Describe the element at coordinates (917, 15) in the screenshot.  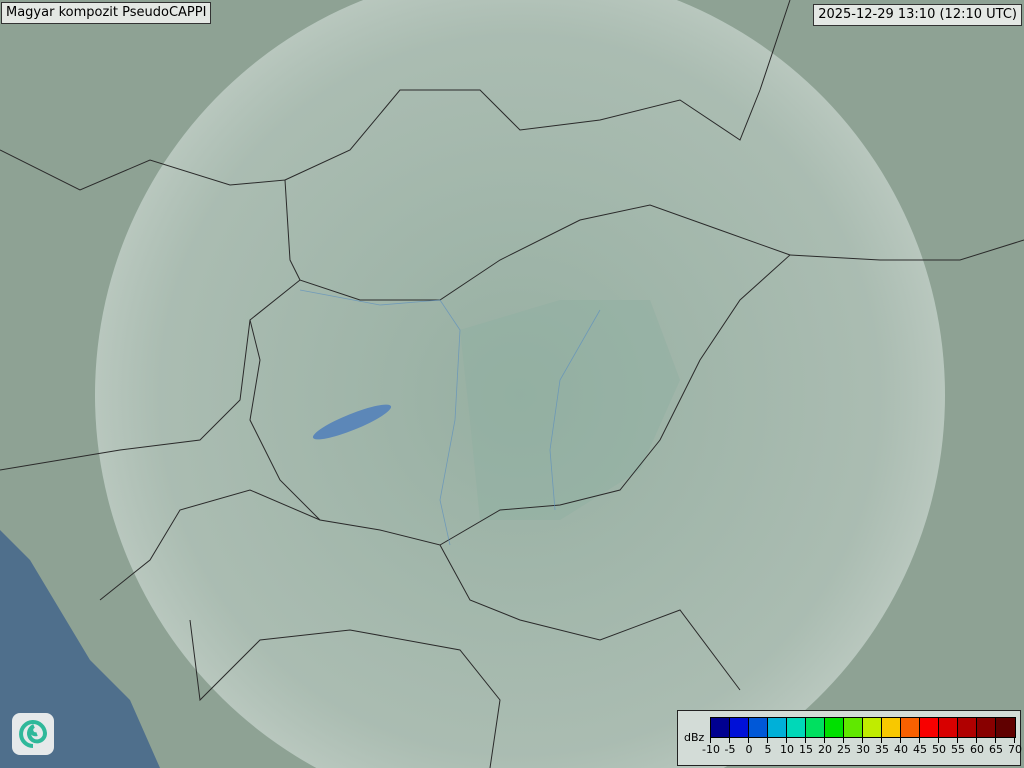
I see `timestamp: 2025-12-29 13:10 (12:10 UTC)` at that location.